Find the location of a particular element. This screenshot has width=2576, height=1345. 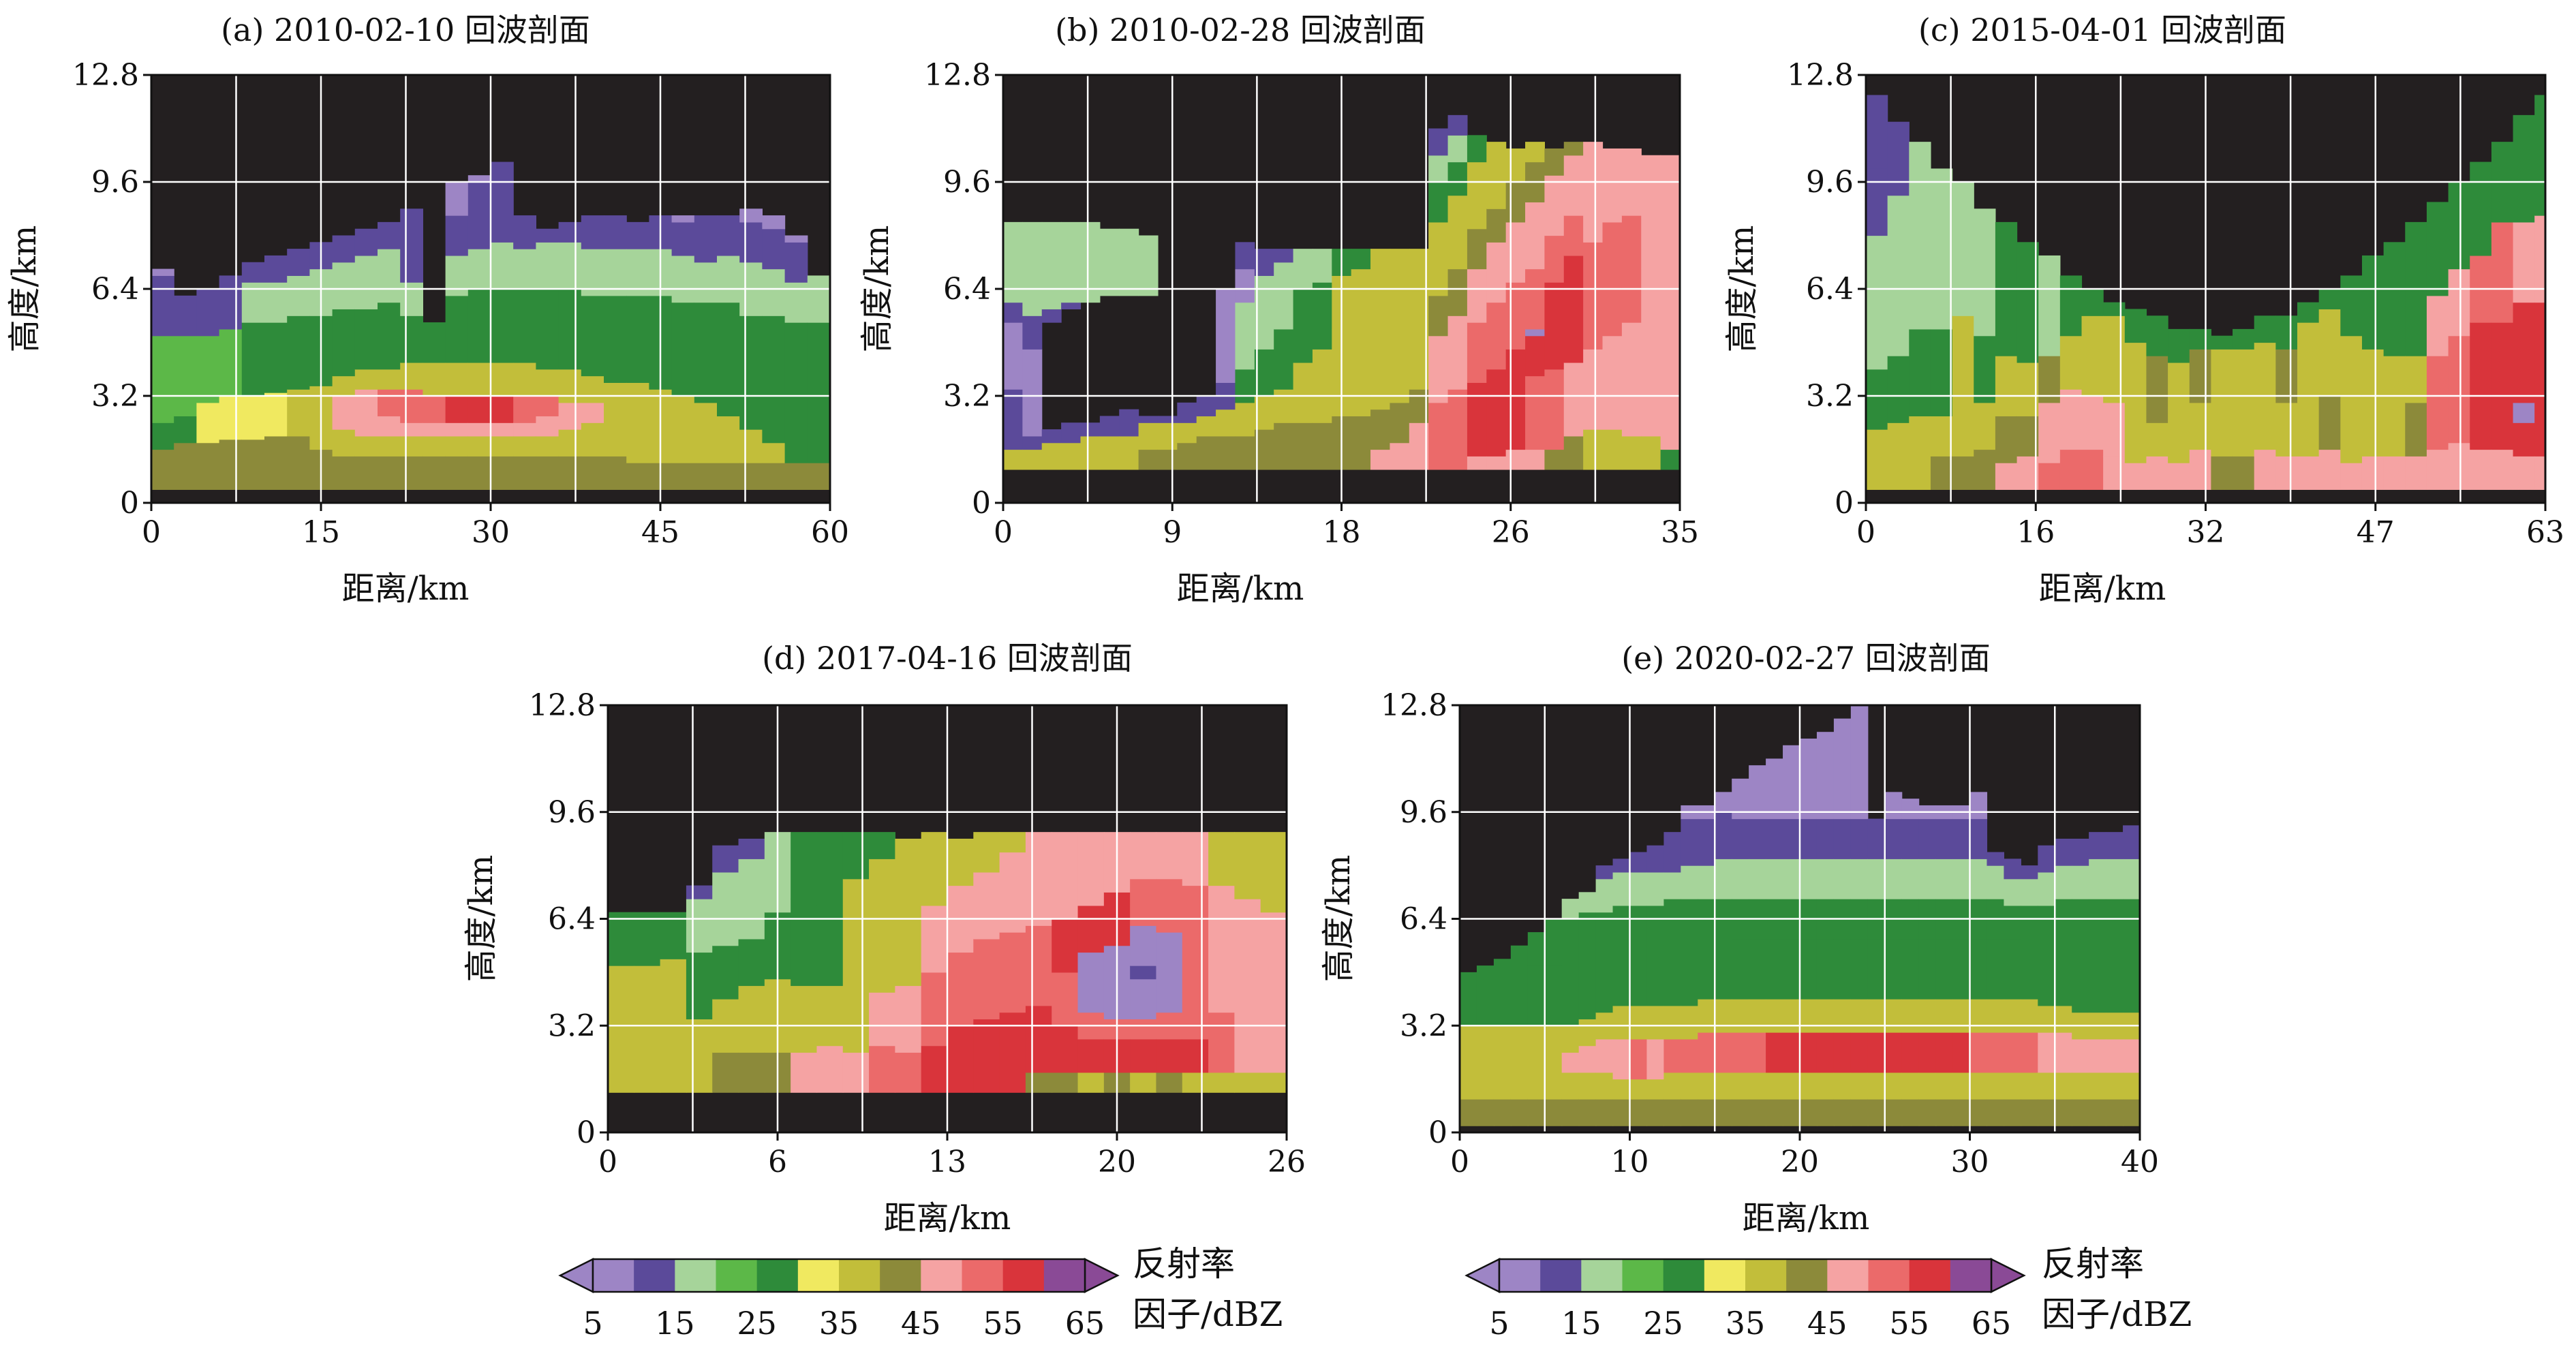

panel-b-xtick-label-2: 18 is located at coordinates (1342, 532).